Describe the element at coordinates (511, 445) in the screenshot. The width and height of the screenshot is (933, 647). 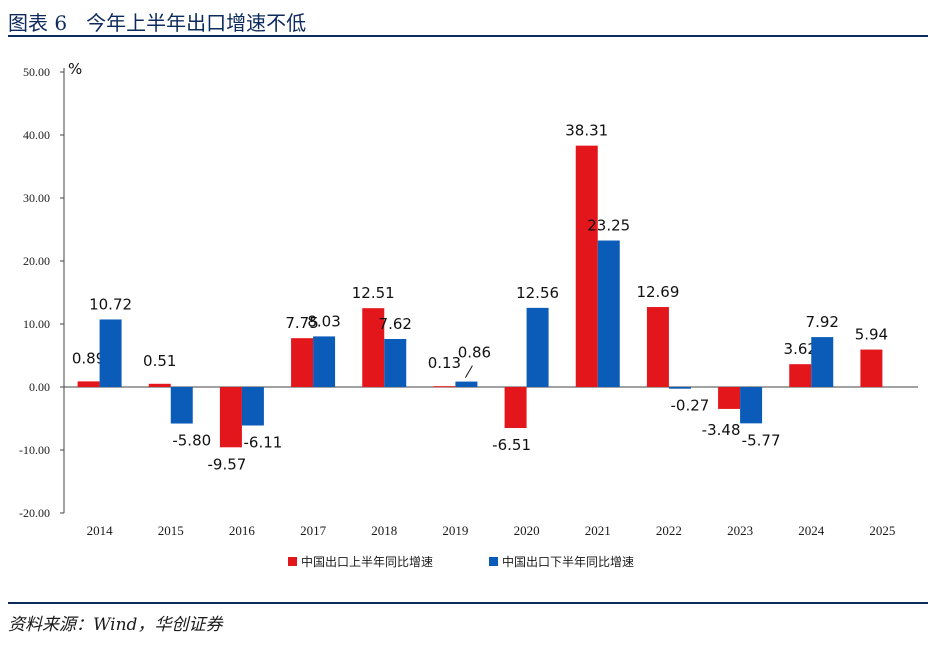
I see `data-label: -6.51` at that location.